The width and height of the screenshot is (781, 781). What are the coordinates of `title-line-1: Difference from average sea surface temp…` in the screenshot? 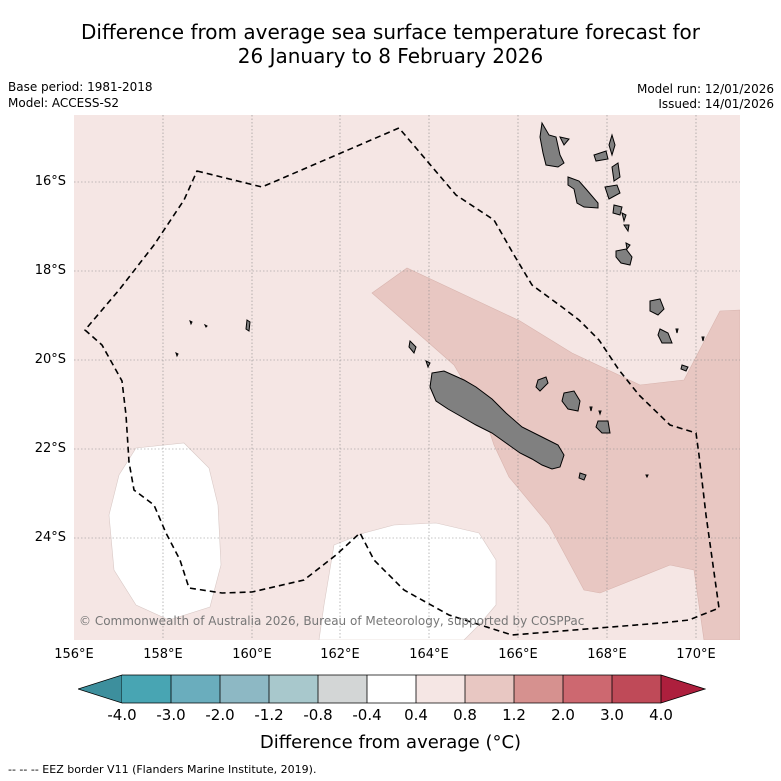 It's located at (390, 32).